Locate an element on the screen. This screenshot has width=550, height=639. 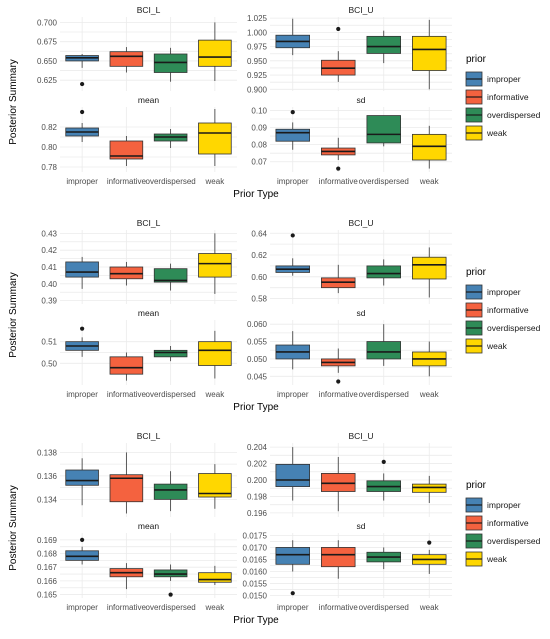
y-tick-label: 0.700 is located at coordinates (47, 22).